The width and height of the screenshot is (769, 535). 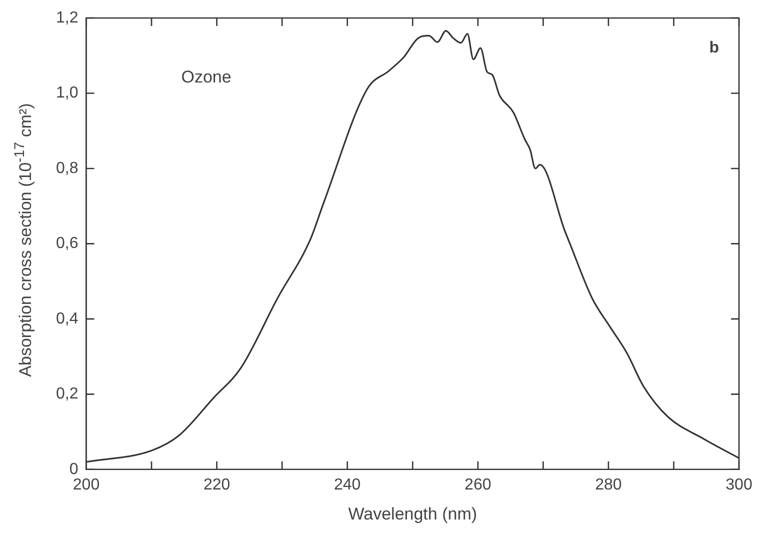 What do you see at coordinates (67, 17) in the screenshot?
I see `y-tick-label: 1,2` at bounding box center [67, 17].